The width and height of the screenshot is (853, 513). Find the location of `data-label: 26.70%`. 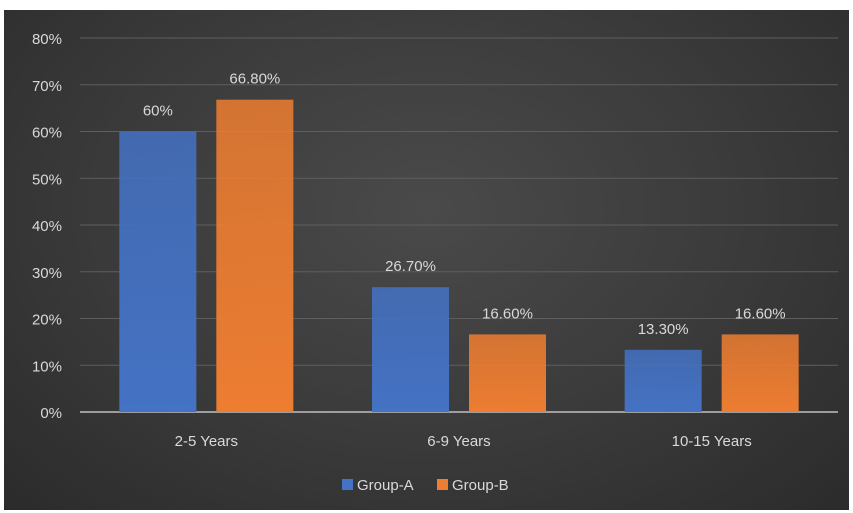

data-label: 26.70% is located at coordinates (410, 266).